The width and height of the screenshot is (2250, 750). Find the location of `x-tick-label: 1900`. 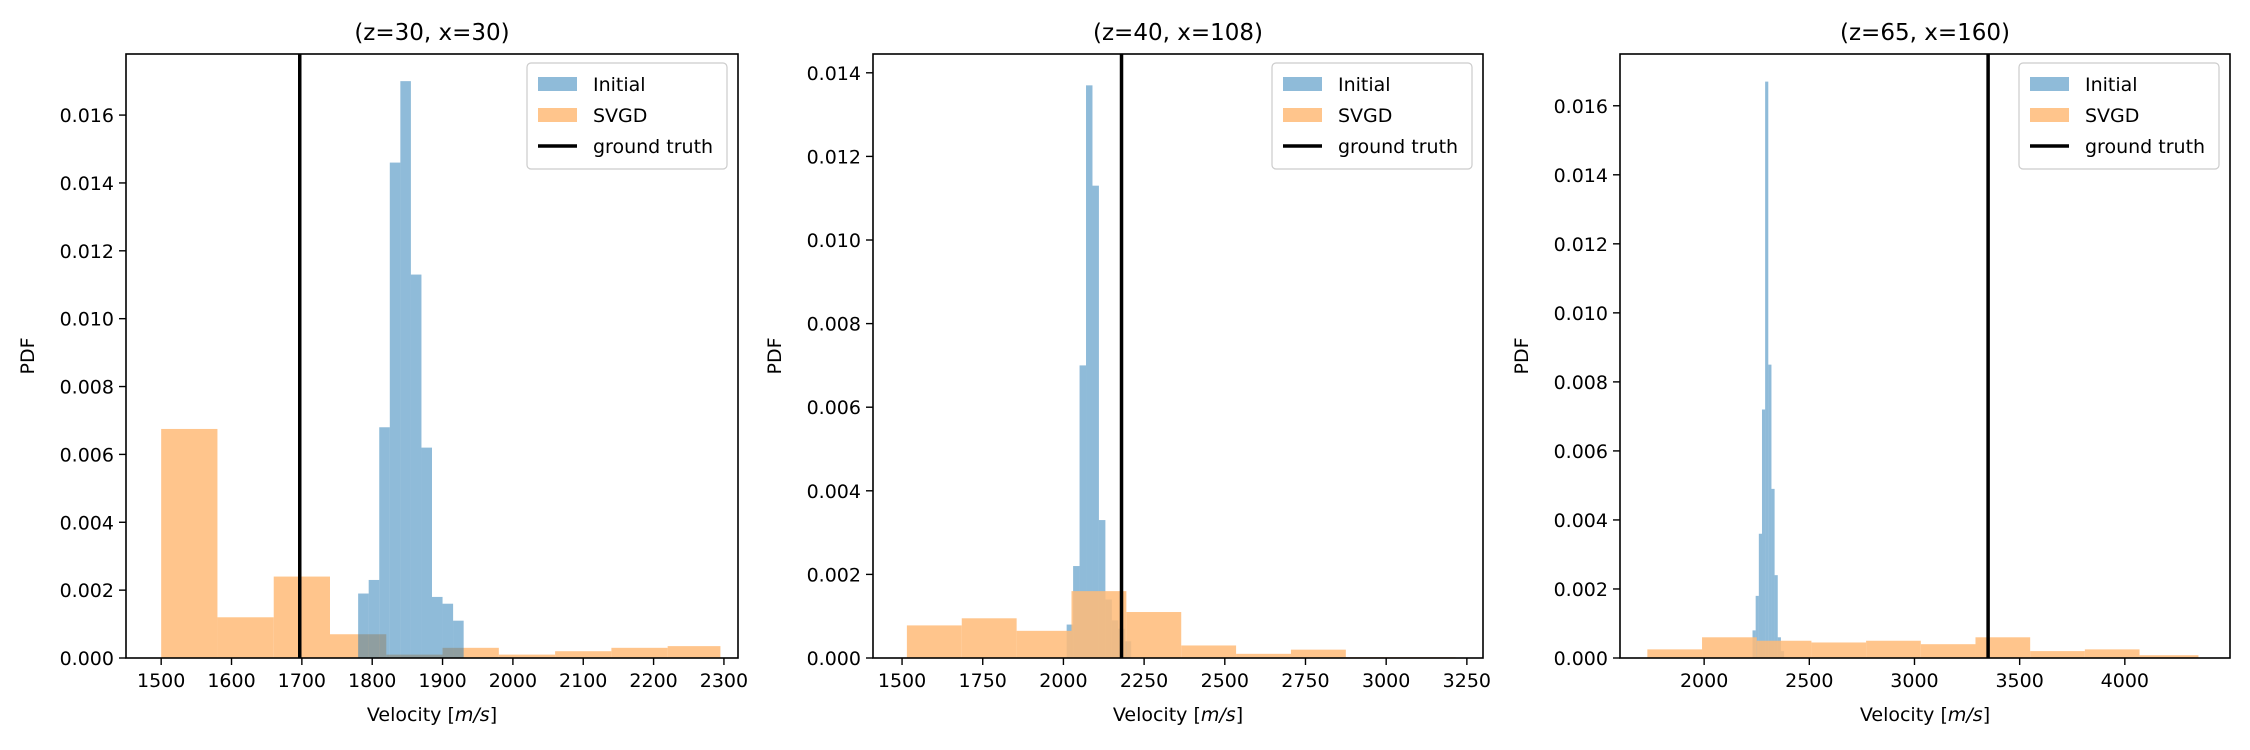

x-tick-label: 1900 is located at coordinates (442, 681).